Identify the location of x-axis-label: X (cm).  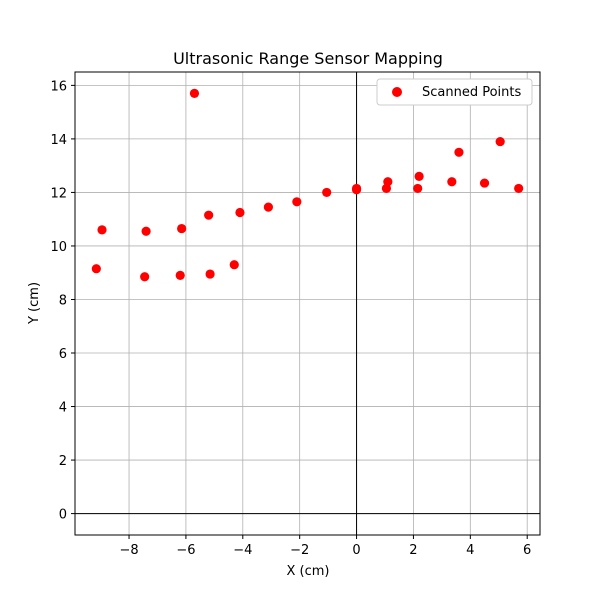
(308, 571).